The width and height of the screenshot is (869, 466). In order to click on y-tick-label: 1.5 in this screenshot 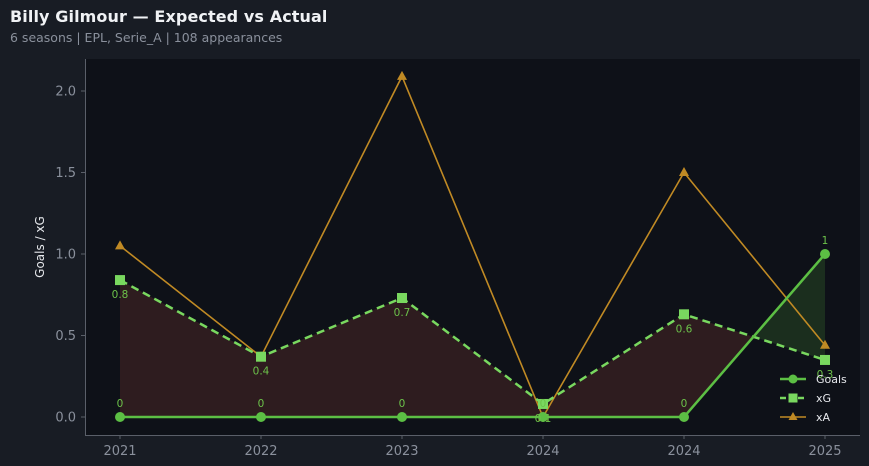, I will do `click(65, 173)`.